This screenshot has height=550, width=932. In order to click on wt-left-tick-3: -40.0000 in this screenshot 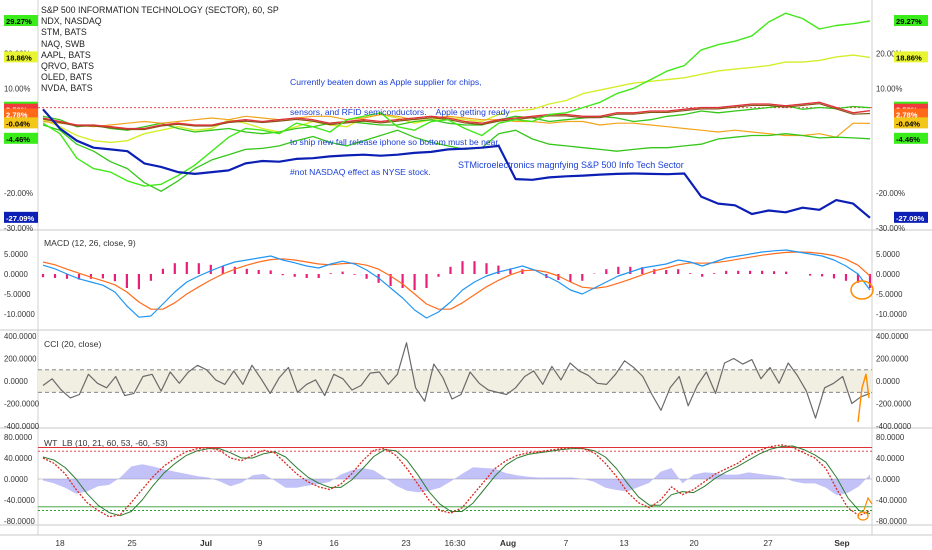, I will do `click(19, 500)`.